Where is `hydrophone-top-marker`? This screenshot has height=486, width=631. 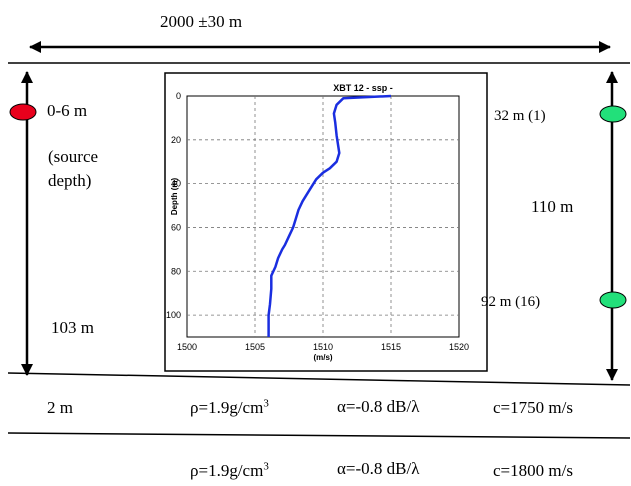
hydrophone-top-marker is located at coordinates (613, 114).